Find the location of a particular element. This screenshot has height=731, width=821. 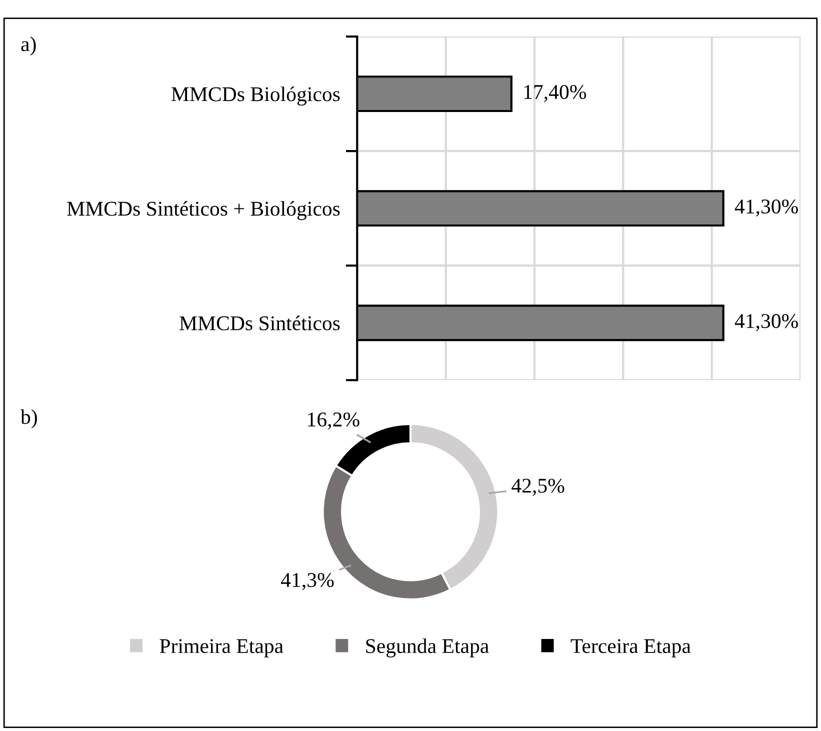

data-label: 17,40% is located at coordinates (555, 93).